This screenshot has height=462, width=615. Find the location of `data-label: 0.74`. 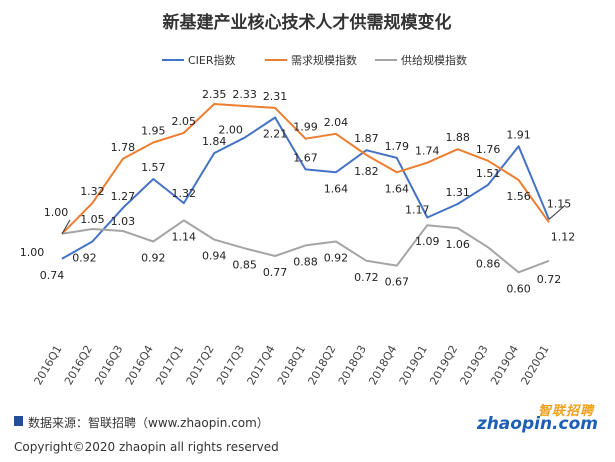

data-label: 0.74 is located at coordinates (52, 275).